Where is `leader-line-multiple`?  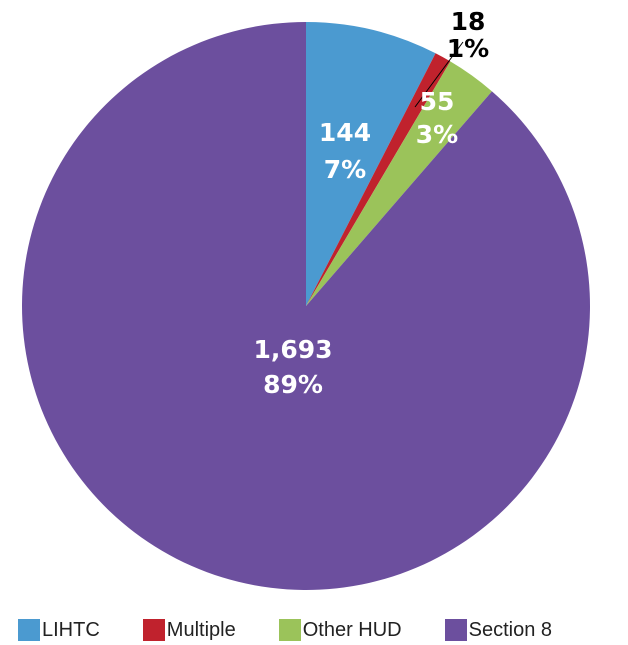 leader-line-multiple is located at coordinates (439, 74).